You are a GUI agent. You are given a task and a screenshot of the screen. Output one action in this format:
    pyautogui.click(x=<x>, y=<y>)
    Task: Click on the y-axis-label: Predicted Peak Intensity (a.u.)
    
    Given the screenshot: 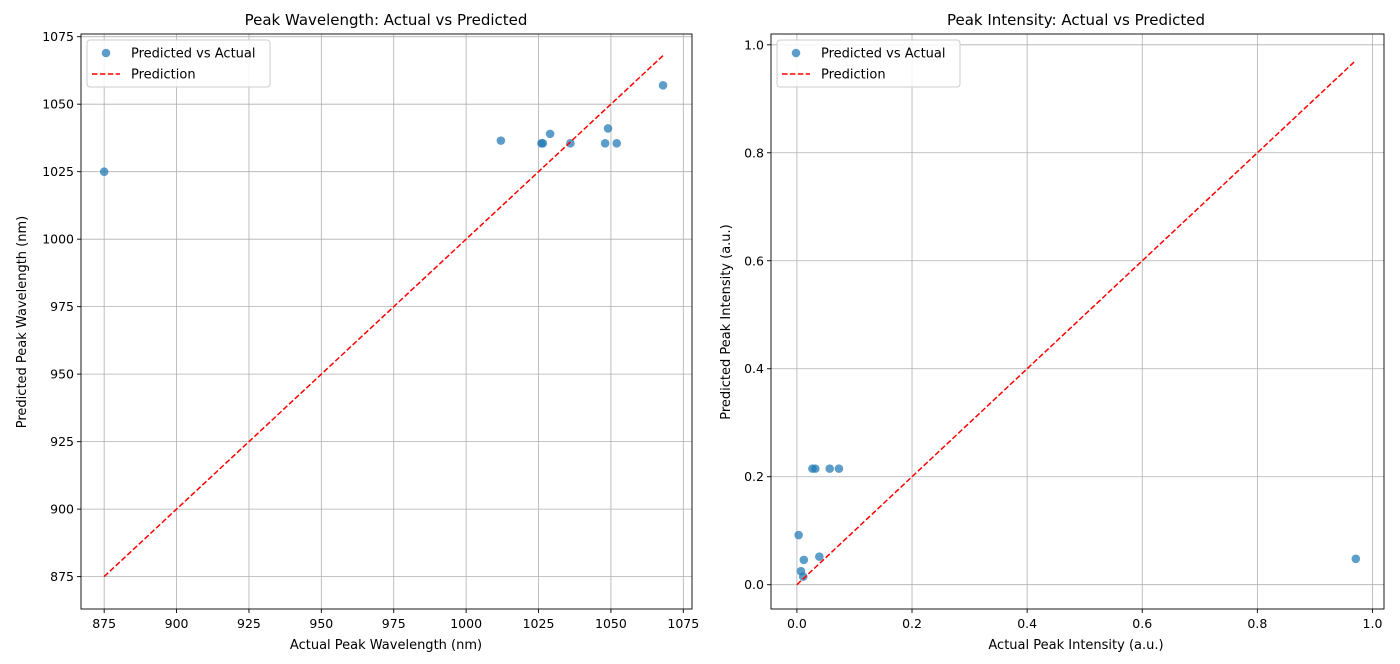 What is the action you would take?
    pyautogui.click(x=726, y=322)
    